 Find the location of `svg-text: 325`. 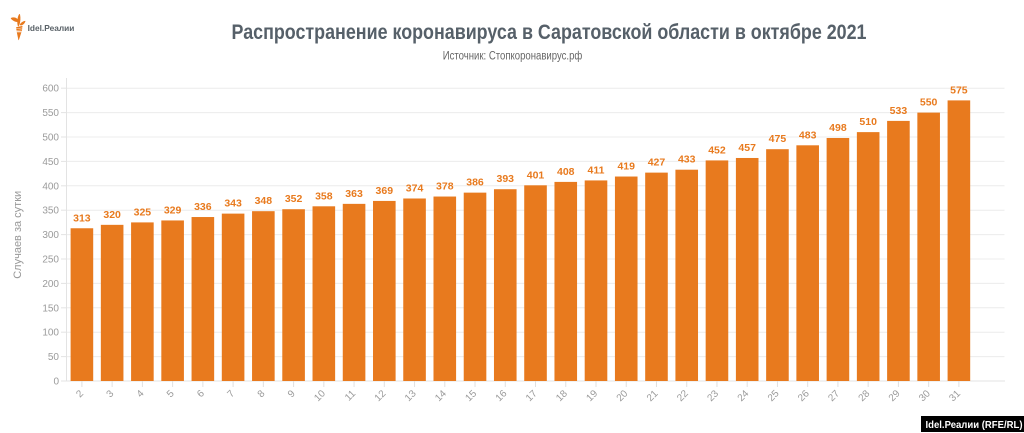

svg-text: 325 is located at coordinates (143, 212).